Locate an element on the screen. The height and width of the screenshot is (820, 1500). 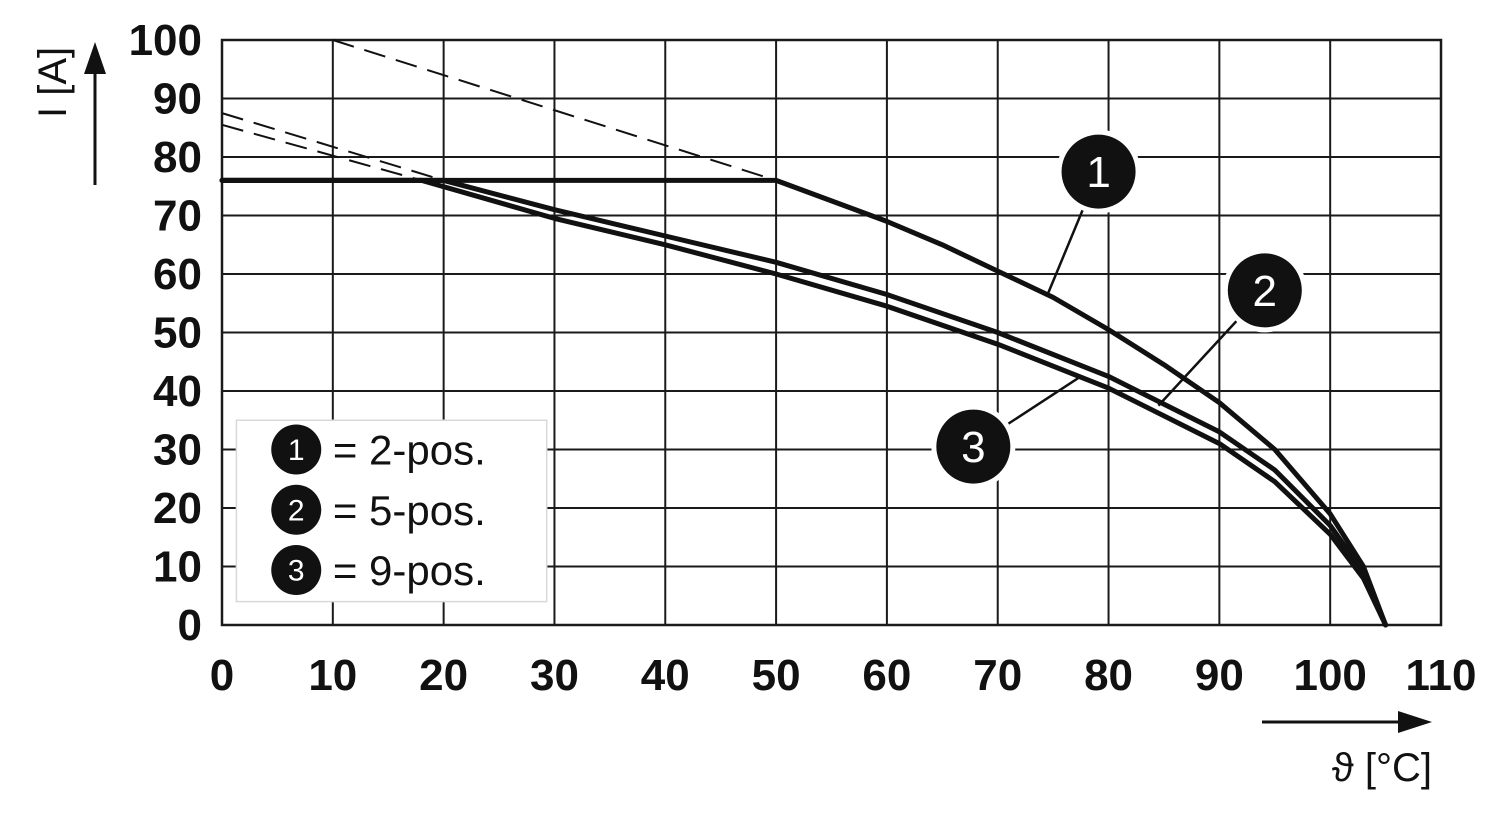
legend-marker-number: 1 is located at coordinates (296, 450).